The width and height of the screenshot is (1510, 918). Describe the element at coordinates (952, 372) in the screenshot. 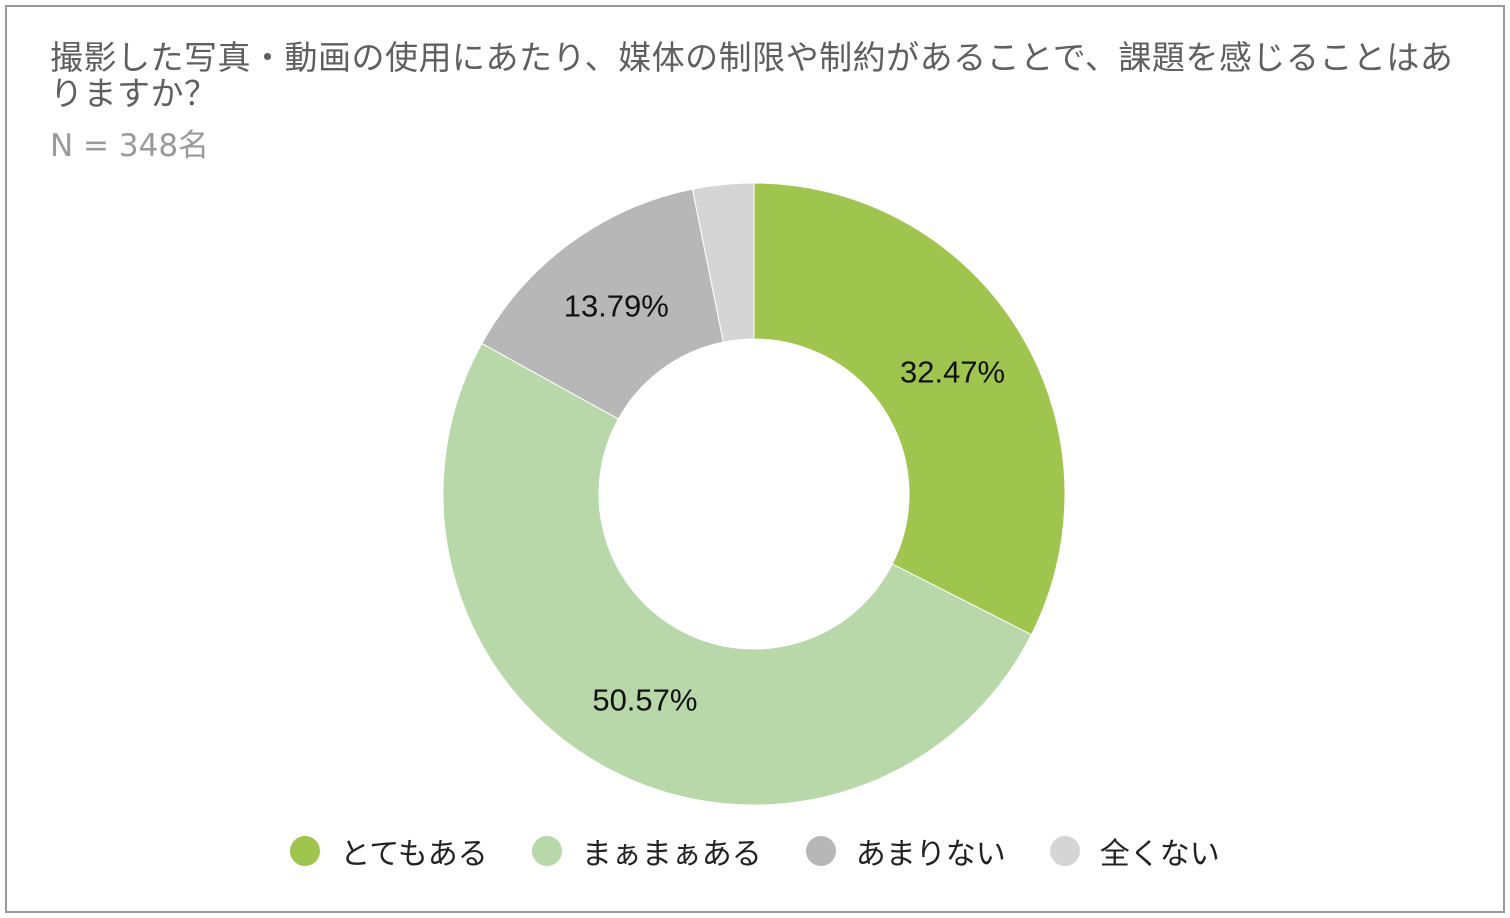

I see `data-label-1: 32.47%` at that location.